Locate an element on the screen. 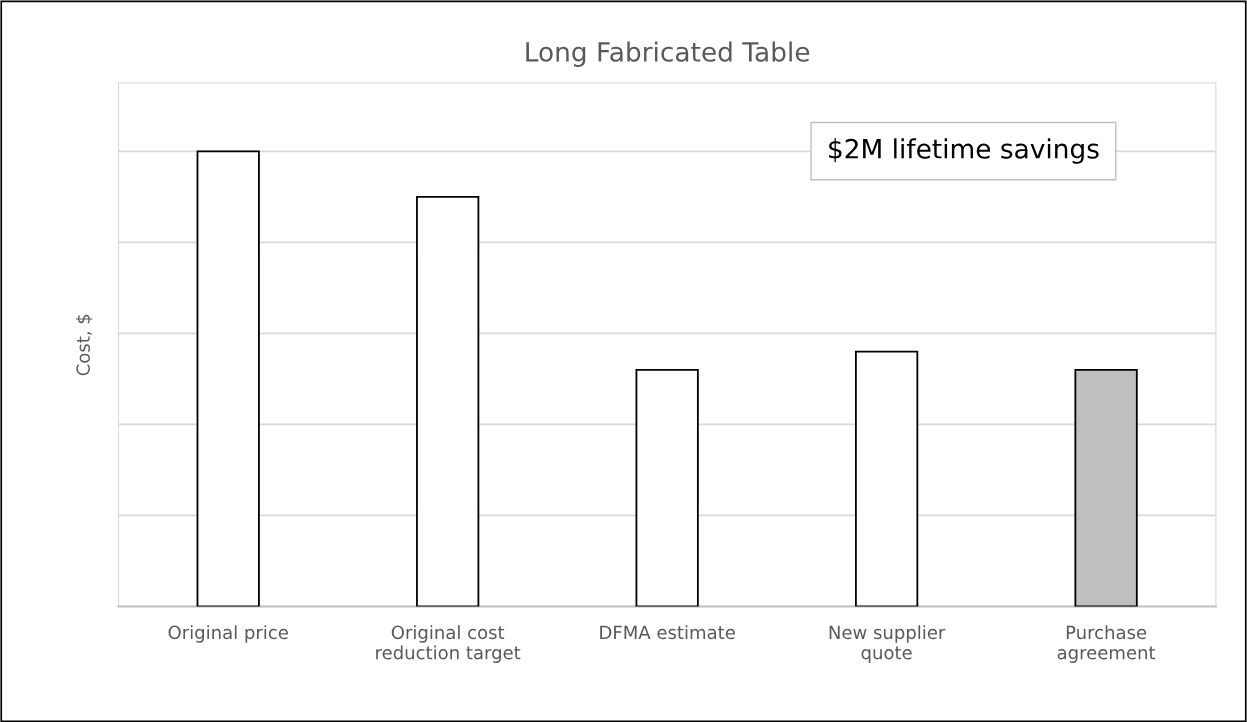  x-tick-label: Original price is located at coordinates (228, 634).